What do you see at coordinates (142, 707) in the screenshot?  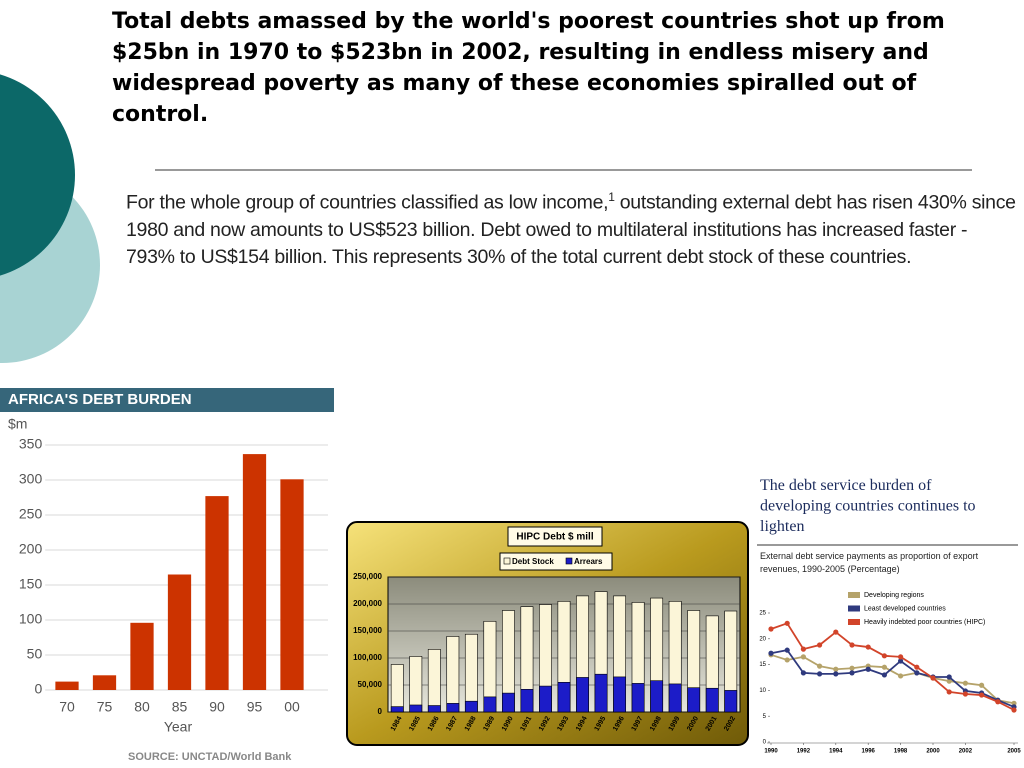 I see `x-tick-label: 80` at bounding box center [142, 707].